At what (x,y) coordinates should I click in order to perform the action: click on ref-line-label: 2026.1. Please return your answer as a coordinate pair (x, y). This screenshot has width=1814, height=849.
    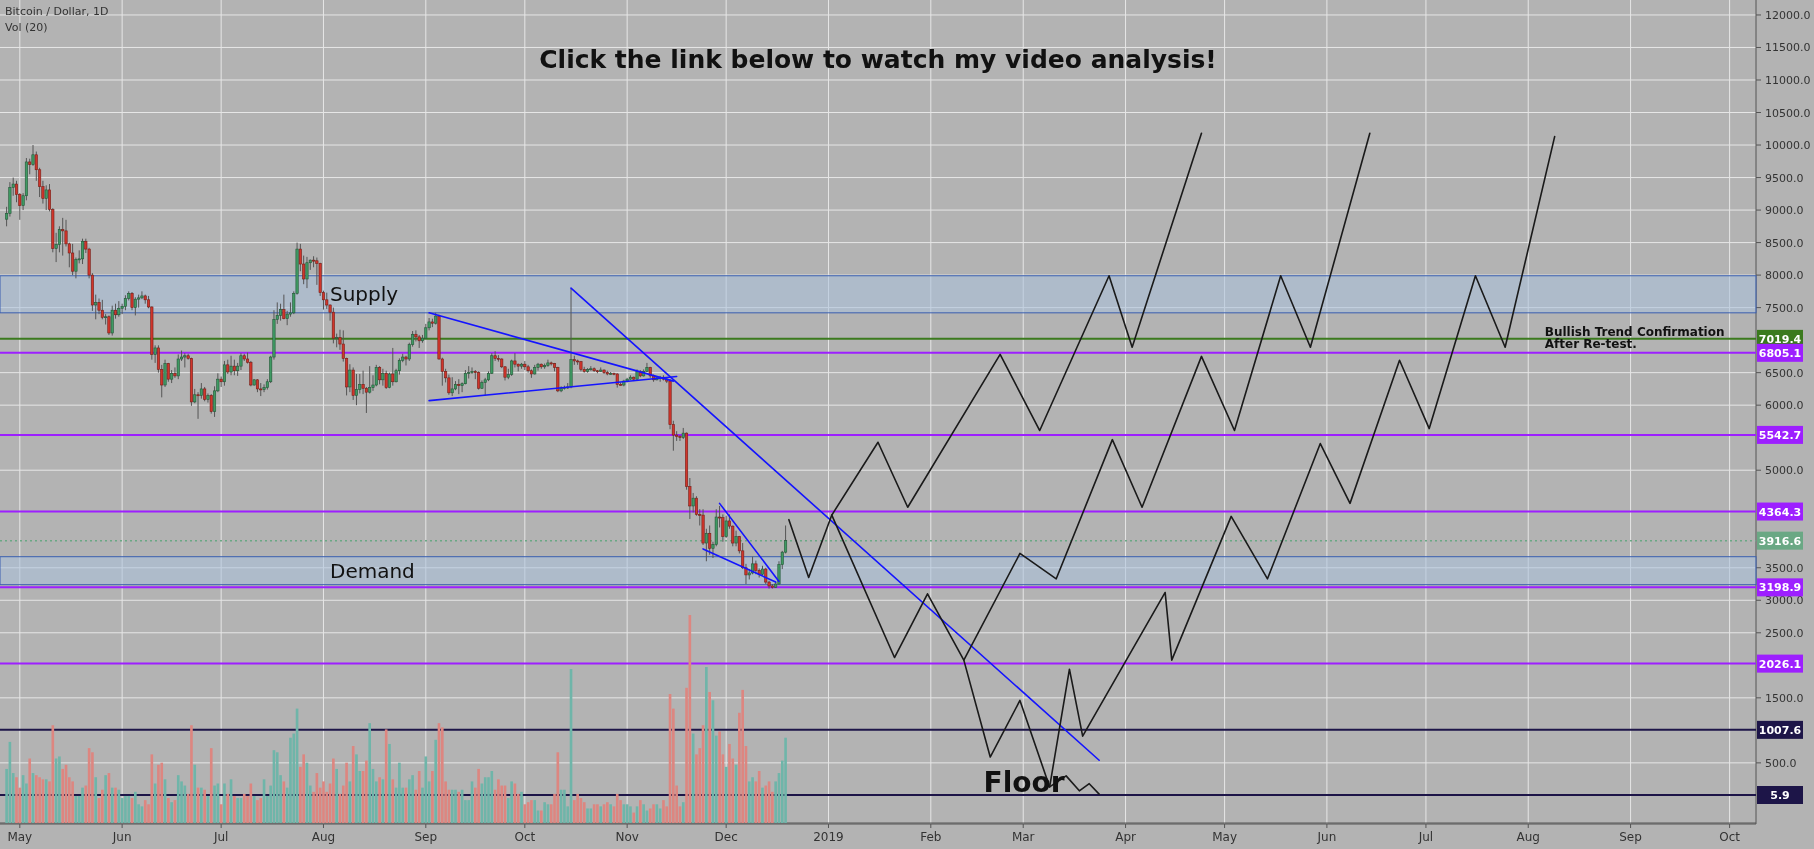
    Looking at the image, I should click on (1780, 664).